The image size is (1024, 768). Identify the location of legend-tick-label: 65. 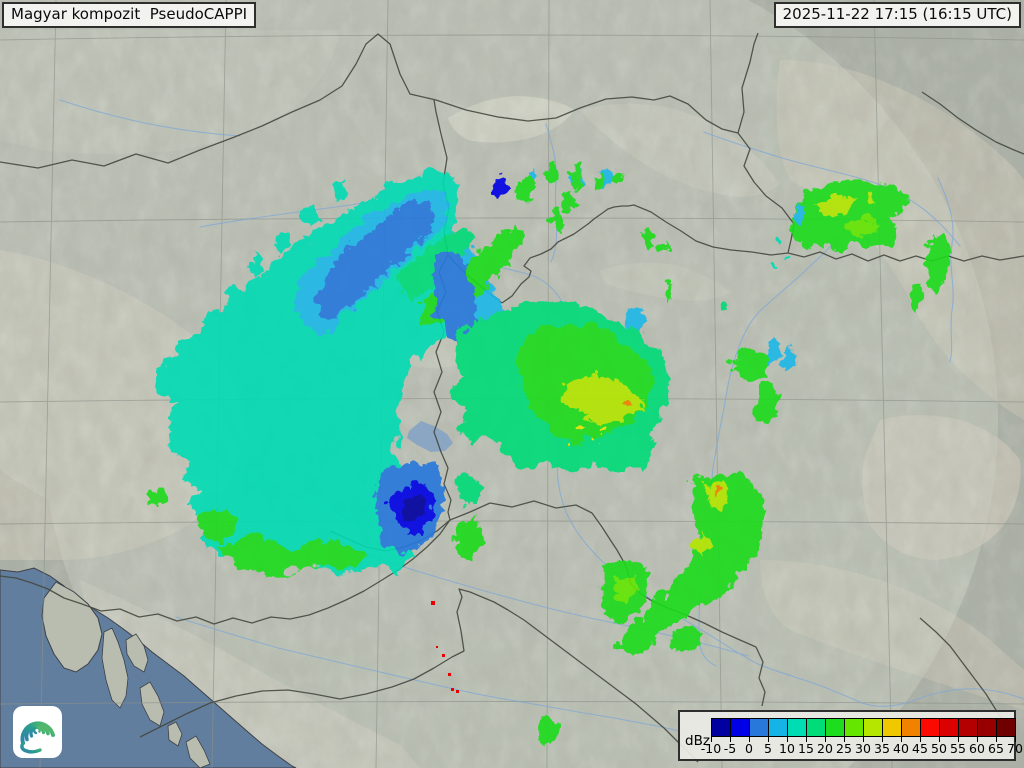
(996, 748).